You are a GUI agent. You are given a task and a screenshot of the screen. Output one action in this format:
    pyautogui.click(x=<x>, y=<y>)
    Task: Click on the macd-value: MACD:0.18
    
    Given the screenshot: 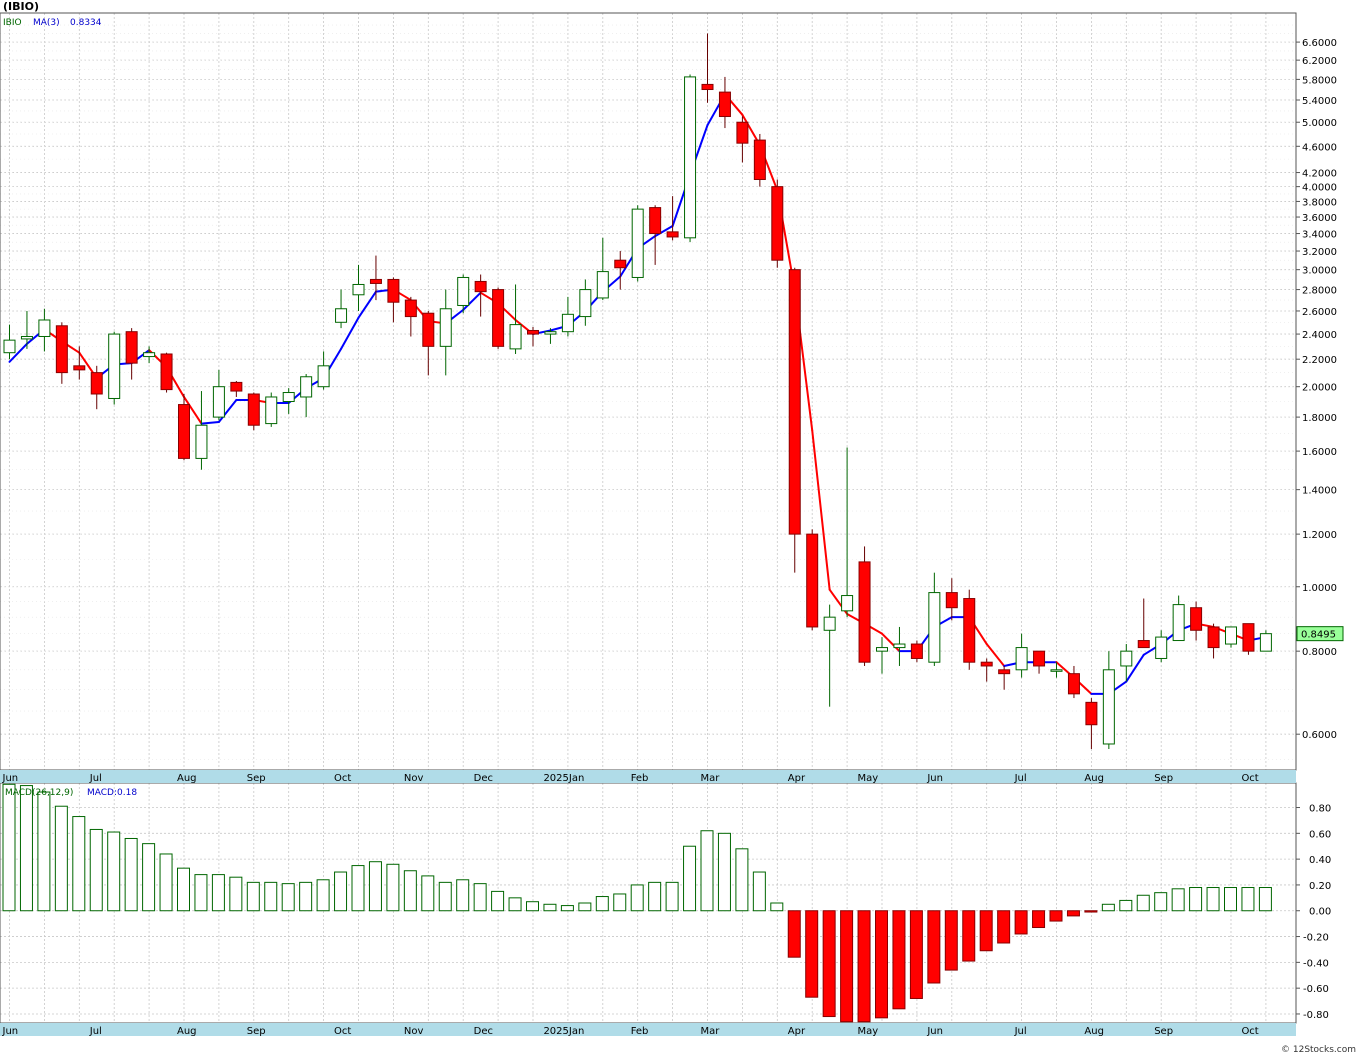 What is the action you would take?
    pyautogui.click(x=112, y=793)
    